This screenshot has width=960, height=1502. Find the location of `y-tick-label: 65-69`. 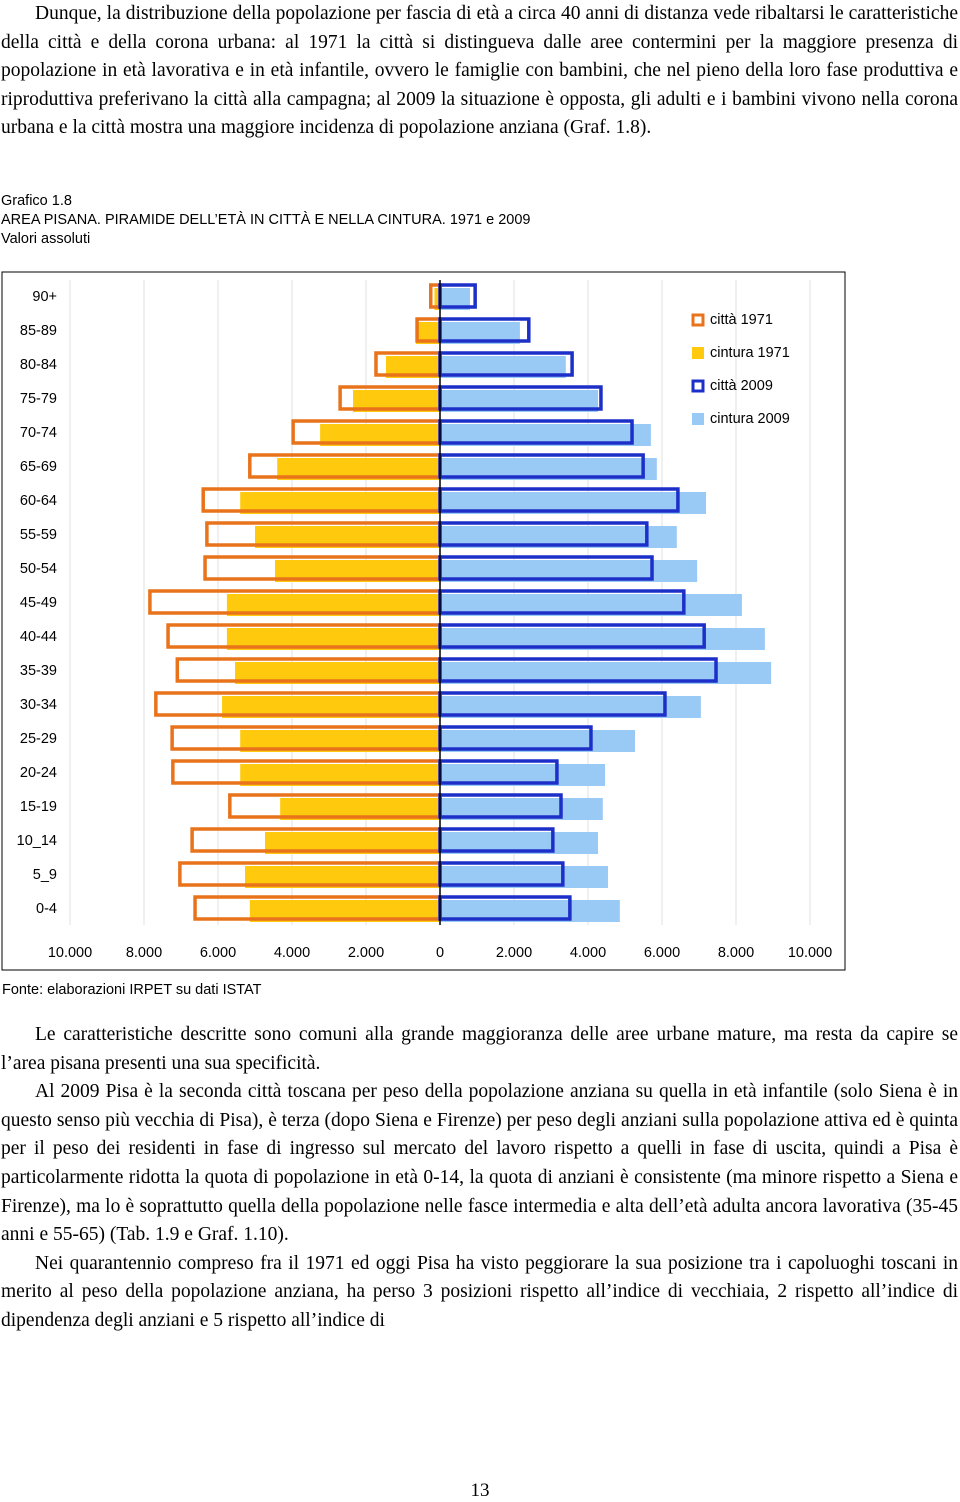

y-tick-label: 65-69 is located at coordinates (38, 467).